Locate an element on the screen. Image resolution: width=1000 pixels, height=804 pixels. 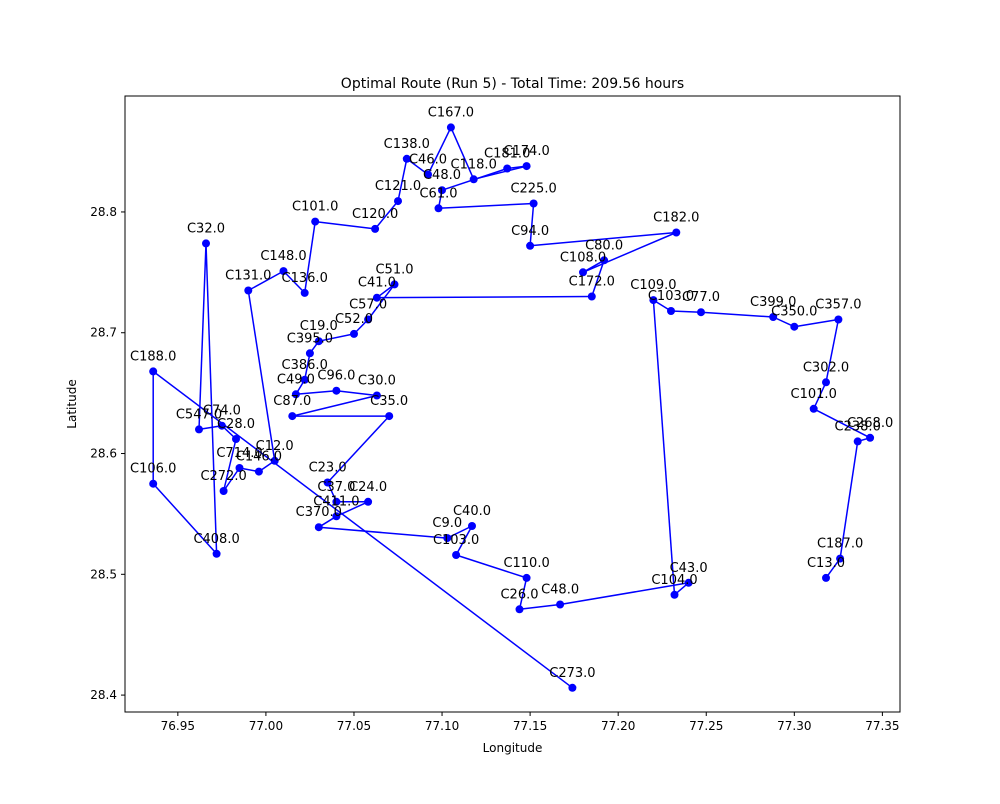
point-label: C46.0 is located at coordinates (428, 160).